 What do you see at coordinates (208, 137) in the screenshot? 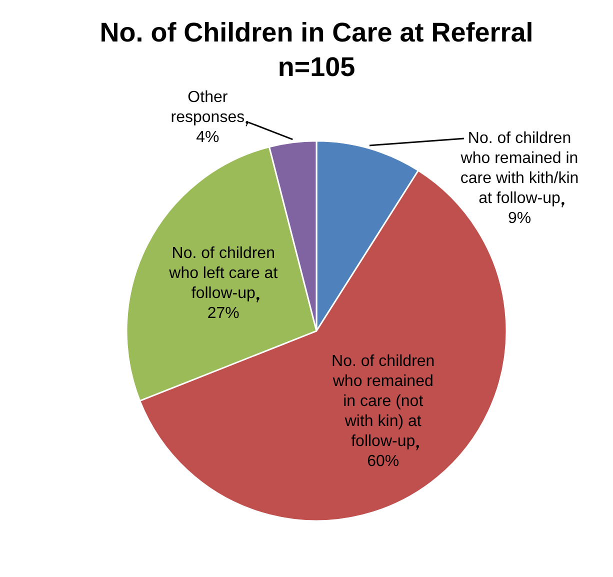
I see `data-label: 4%` at bounding box center [208, 137].